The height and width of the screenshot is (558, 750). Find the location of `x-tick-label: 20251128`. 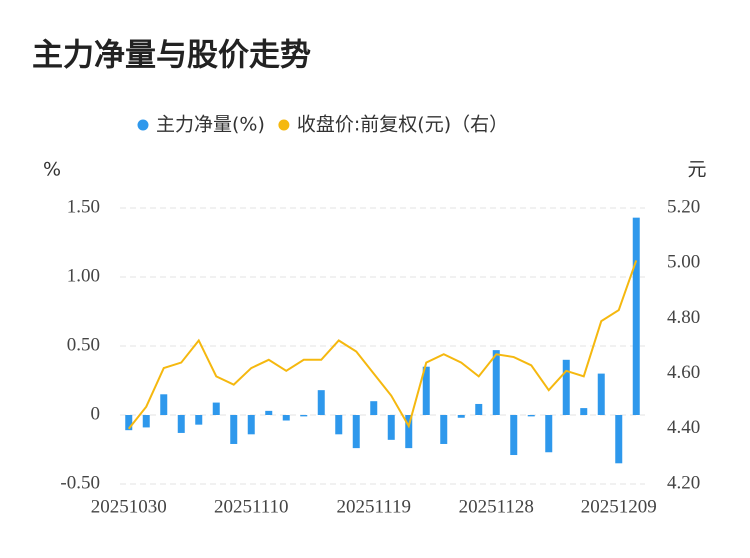

x-tick-label: 20251128 is located at coordinates (496, 506).